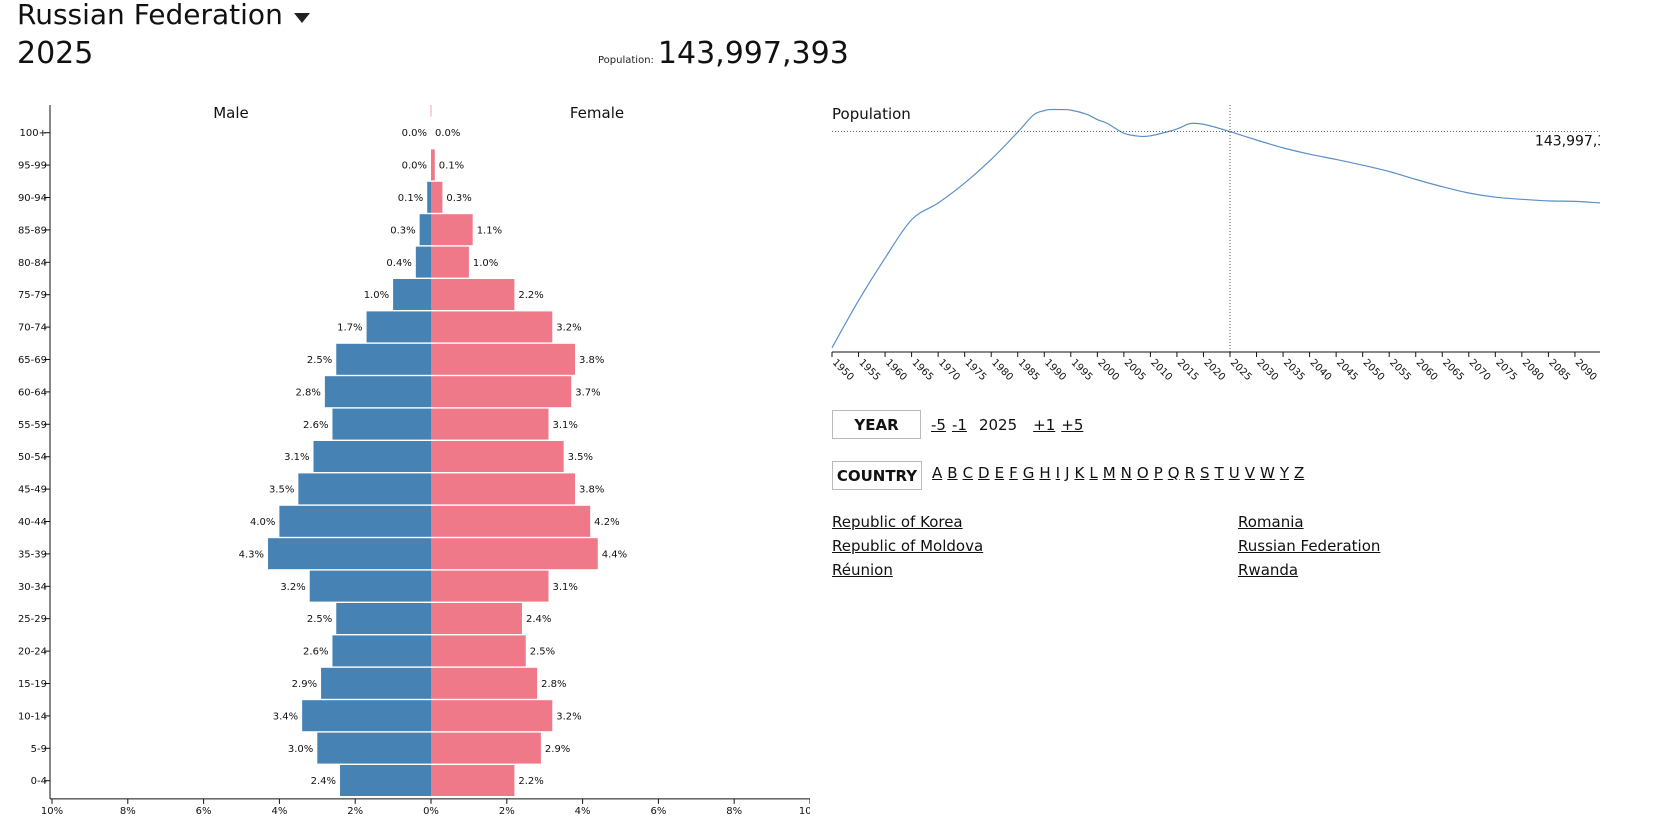 This screenshot has height=827, width=1675. Describe the element at coordinates (304, 684) in the screenshot. I see `male-value-label: 2.9%` at that location.